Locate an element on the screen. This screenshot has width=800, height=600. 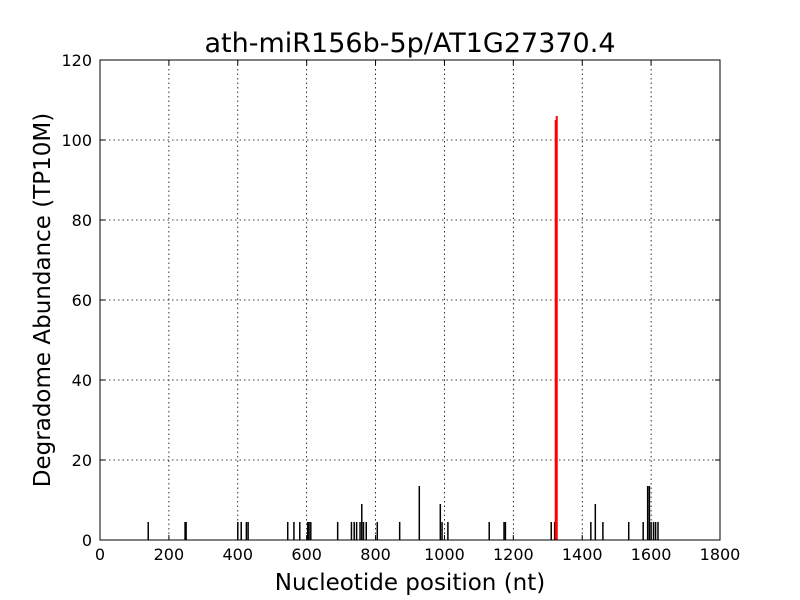
y-tick-label: 100 is located at coordinates (76, 140).